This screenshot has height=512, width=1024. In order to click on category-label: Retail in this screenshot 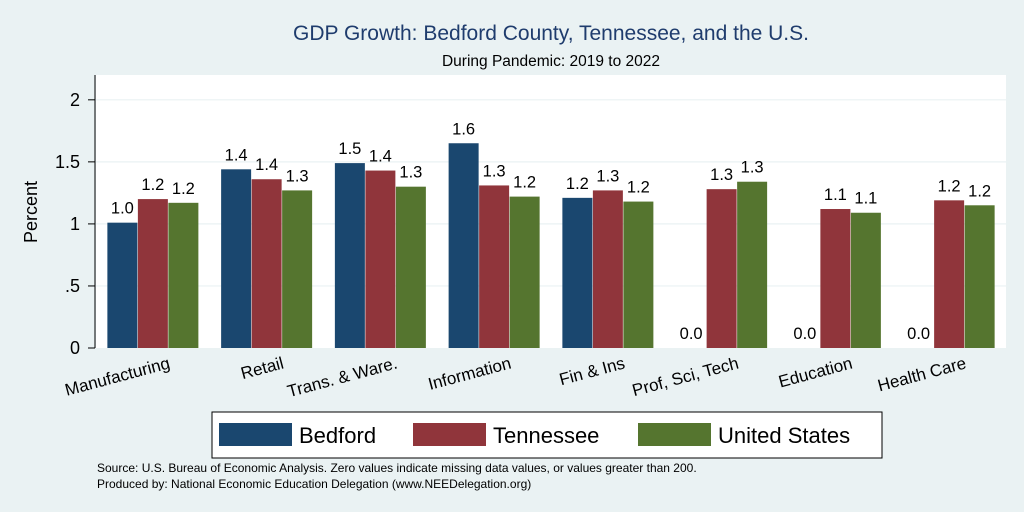, I will do `click(262, 369)`.